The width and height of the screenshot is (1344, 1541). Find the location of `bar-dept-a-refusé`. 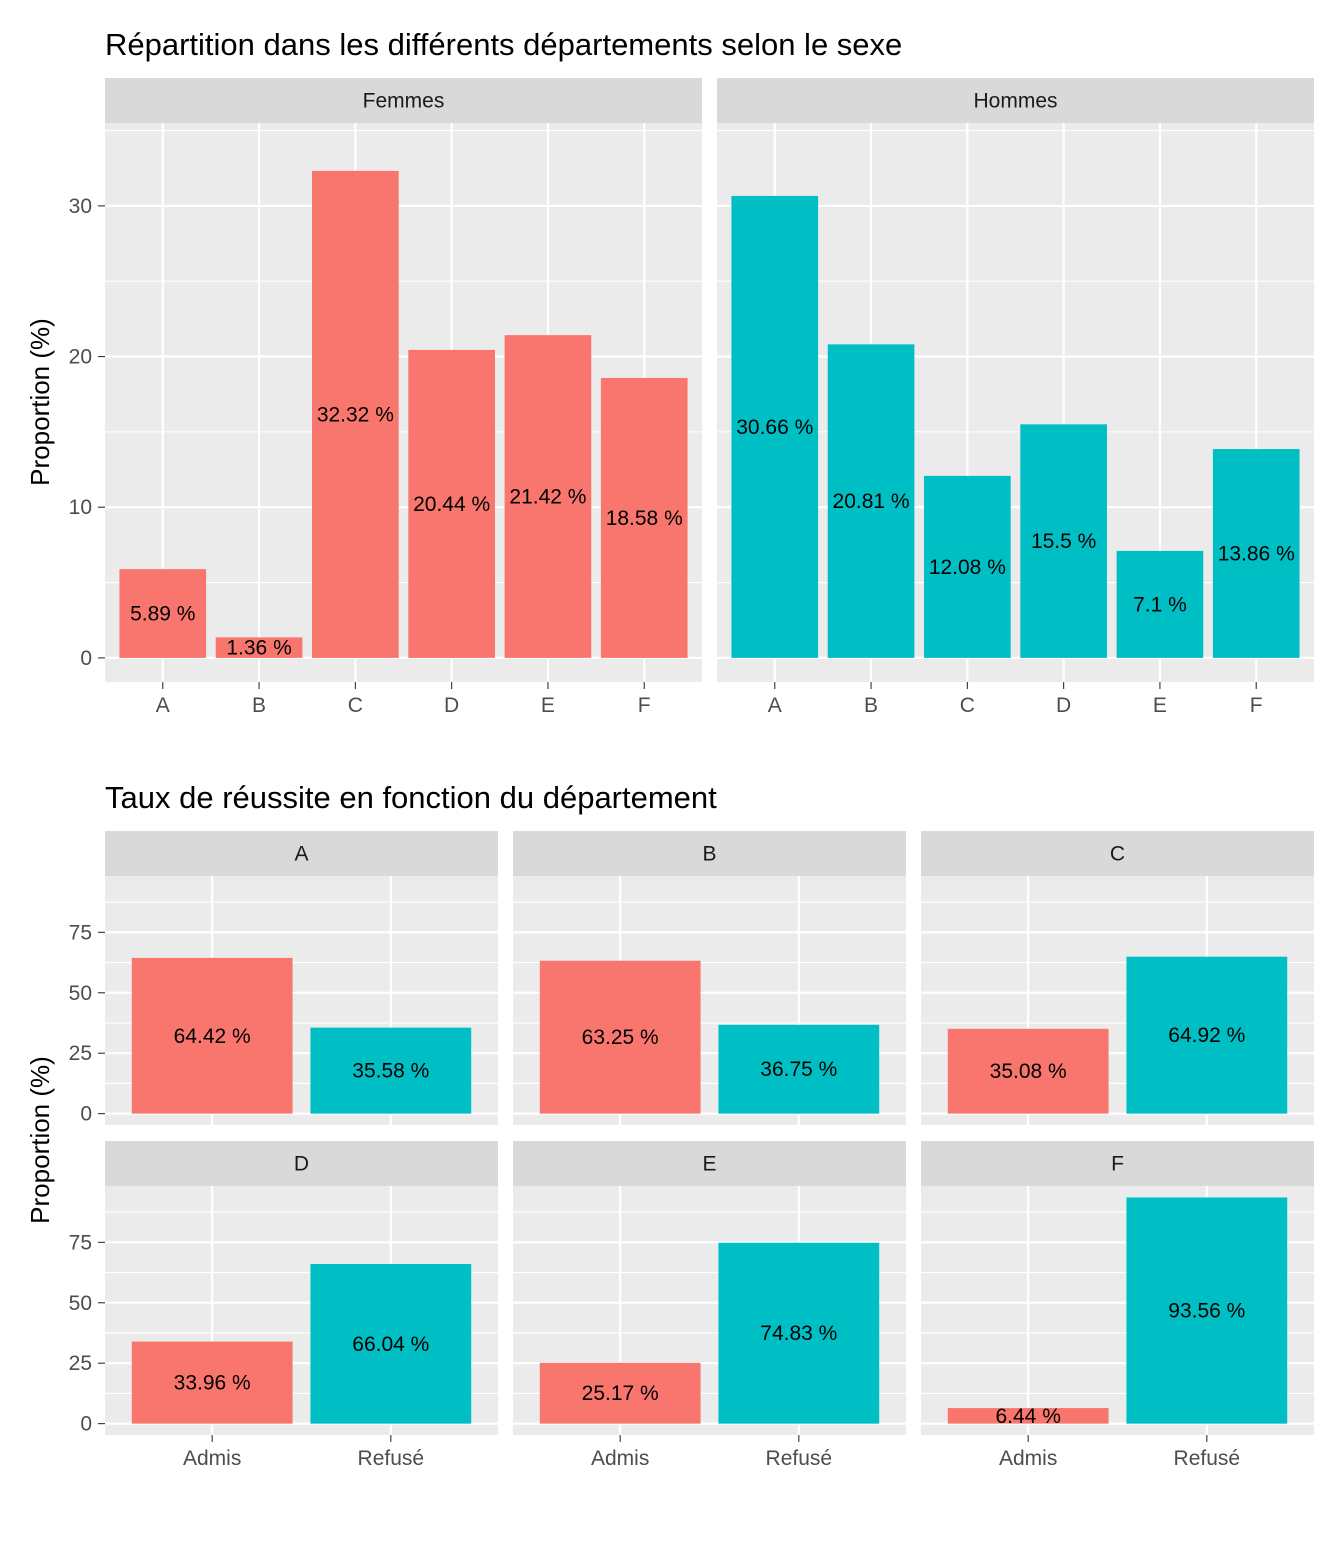

bar-dept-a-refusé is located at coordinates (391, 1070).